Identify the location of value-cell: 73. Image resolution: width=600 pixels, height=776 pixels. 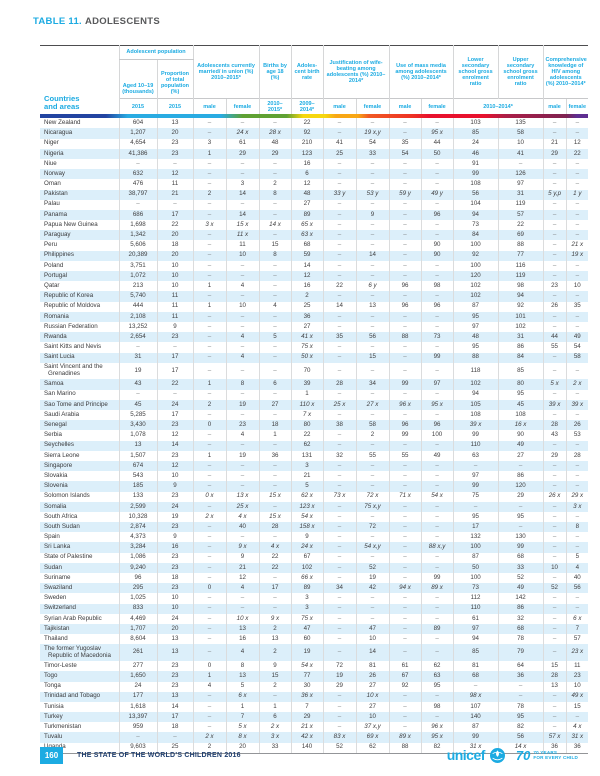
(475, 225).